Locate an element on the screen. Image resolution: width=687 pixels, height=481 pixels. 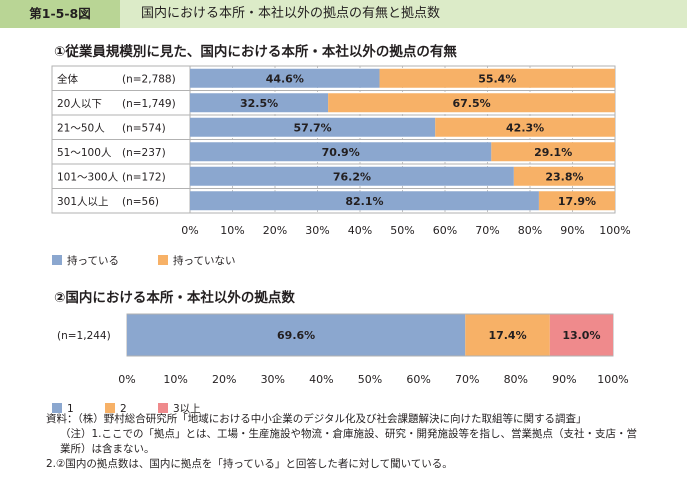
chart2-data-label: 69.6% is located at coordinates (296, 335).